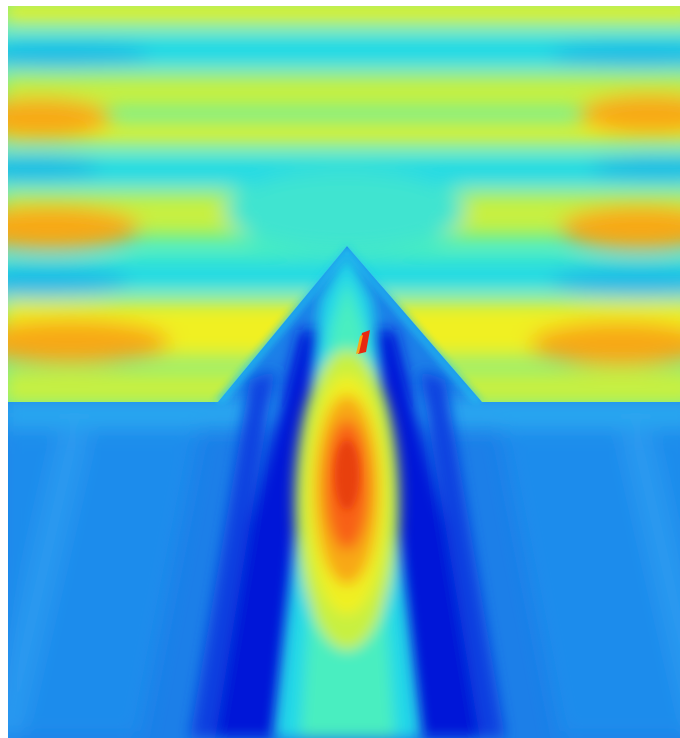 This screenshot has width=680, height=738. I want to click on red-marker-edge, so click(359, 344).